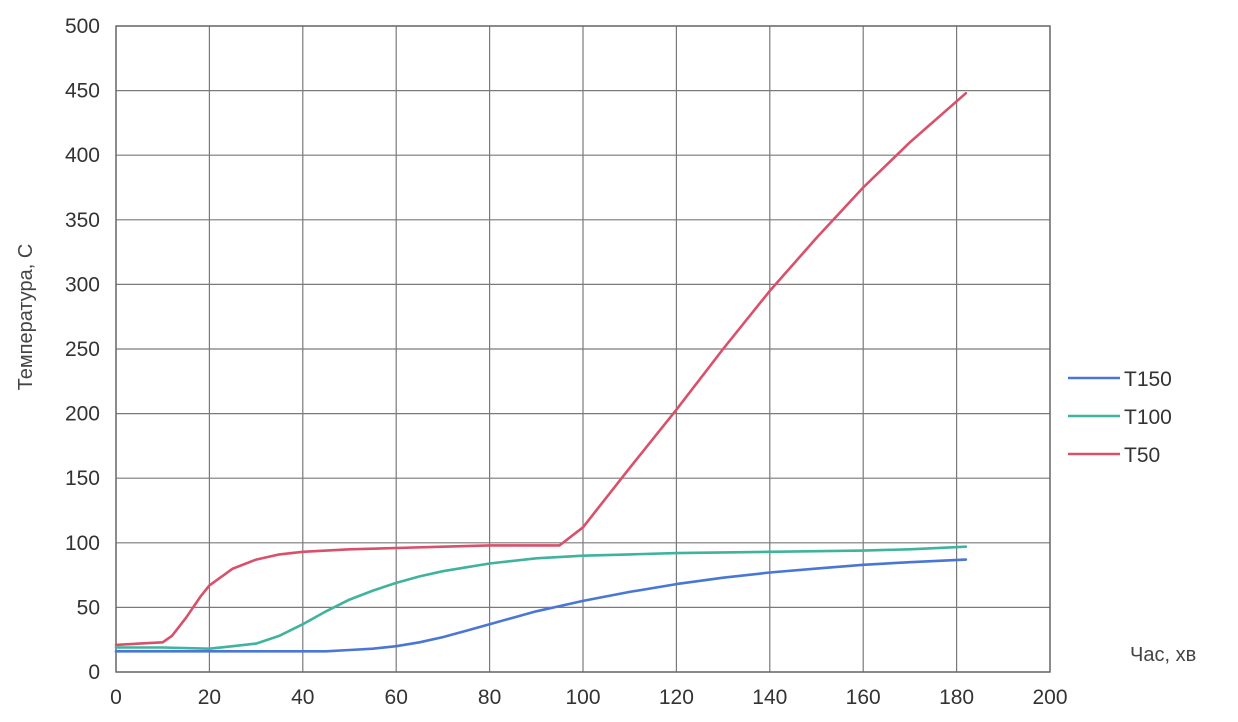  I want to click on y-tick-label: 500, so click(82, 26).